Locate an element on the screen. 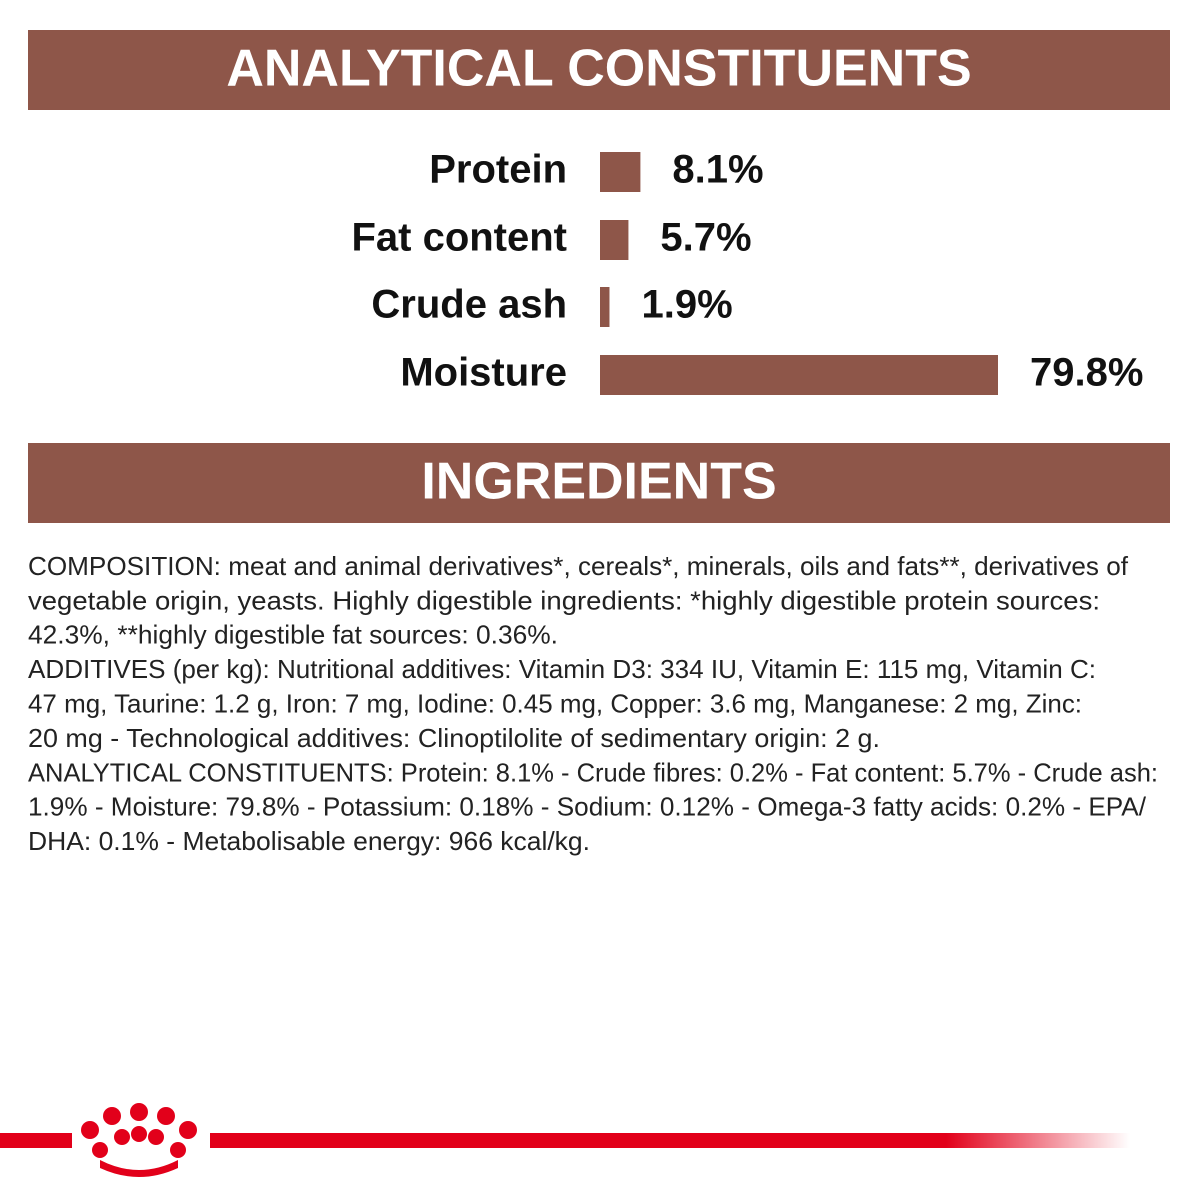  category-label: Fat content is located at coordinates (459, 238).